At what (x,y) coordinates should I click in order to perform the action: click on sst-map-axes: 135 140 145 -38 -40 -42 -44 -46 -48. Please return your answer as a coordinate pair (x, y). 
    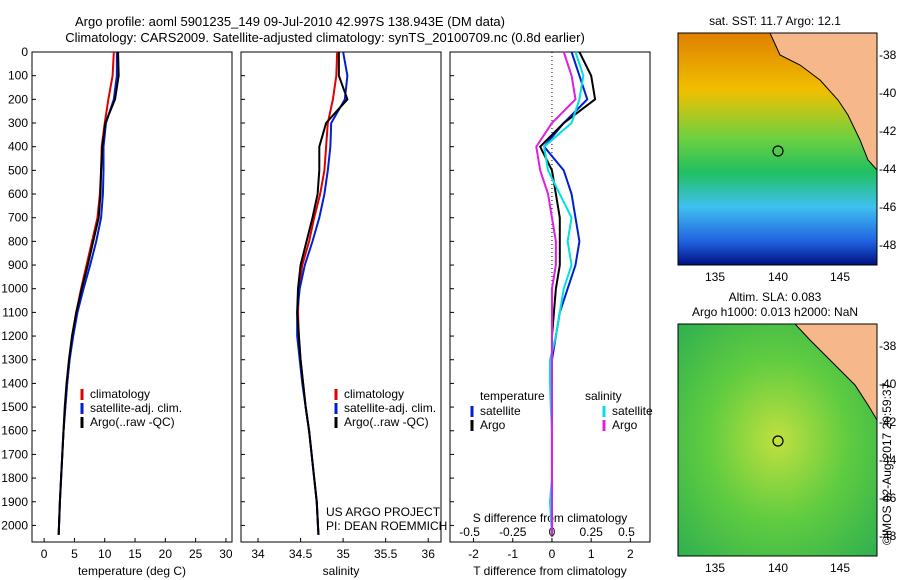
    Looking at the image, I should click on (801, 166).